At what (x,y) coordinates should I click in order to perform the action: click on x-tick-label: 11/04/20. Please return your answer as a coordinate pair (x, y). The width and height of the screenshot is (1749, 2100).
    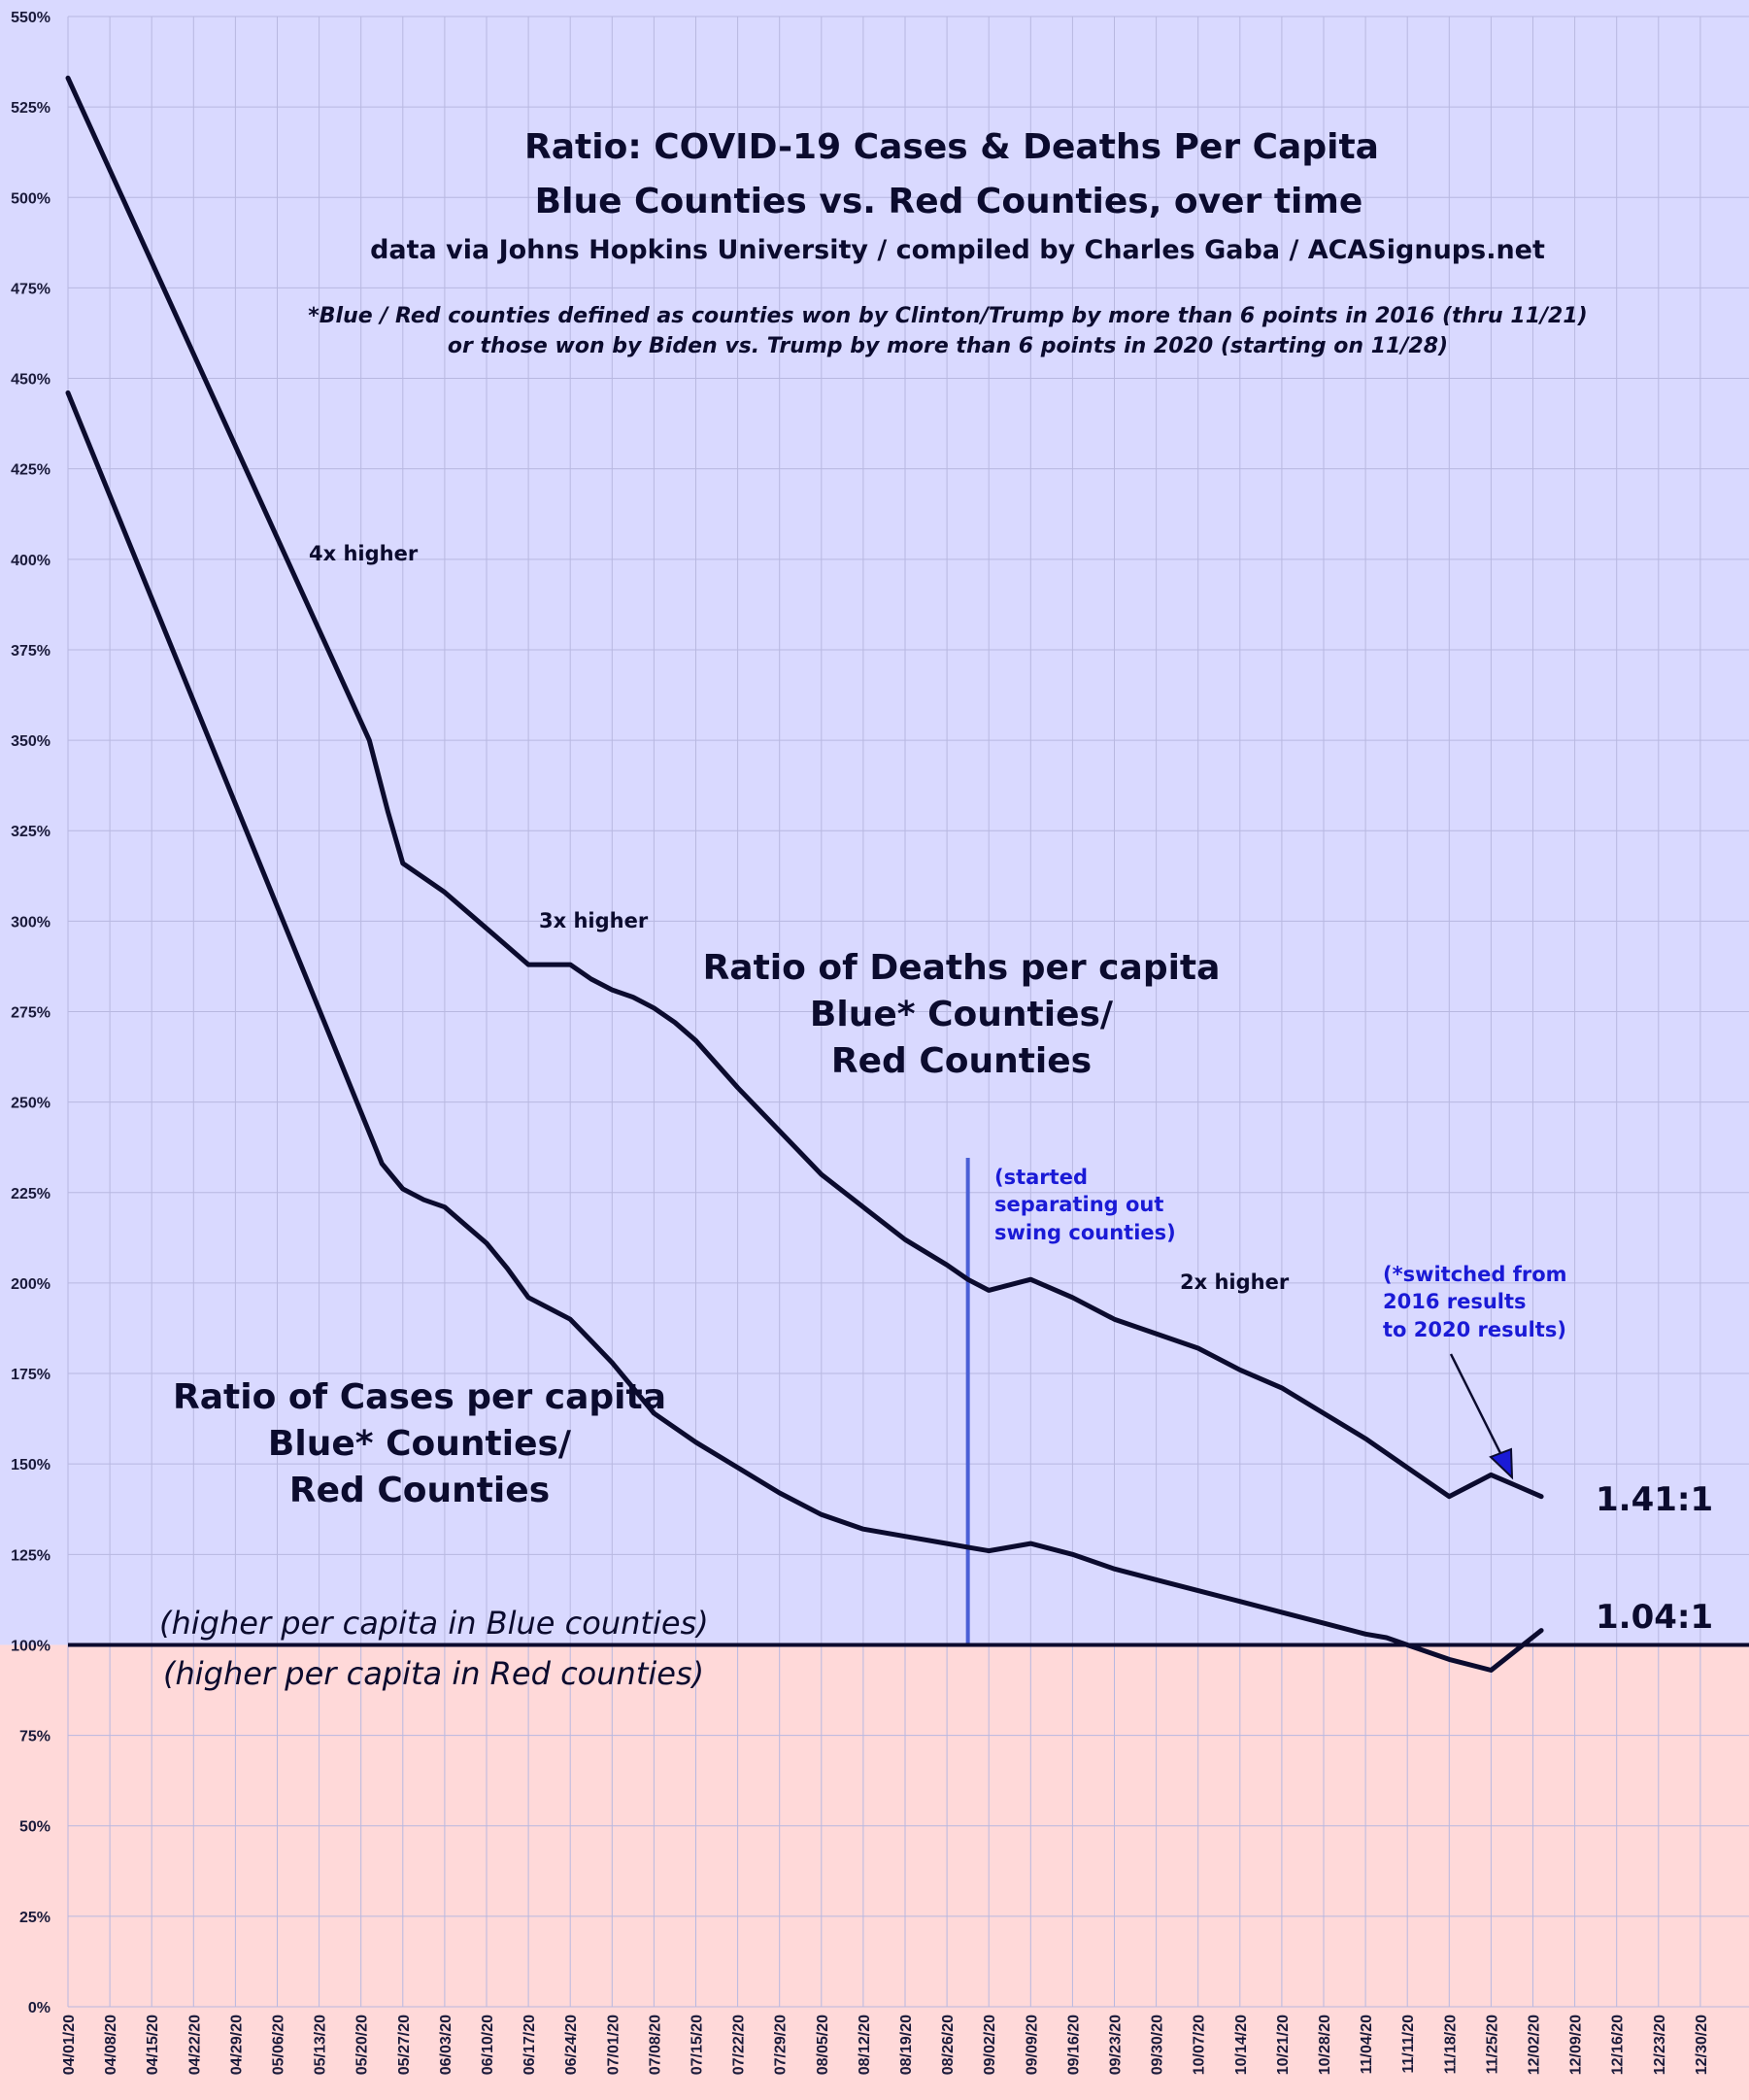
    Looking at the image, I should click on (1367, 2045).